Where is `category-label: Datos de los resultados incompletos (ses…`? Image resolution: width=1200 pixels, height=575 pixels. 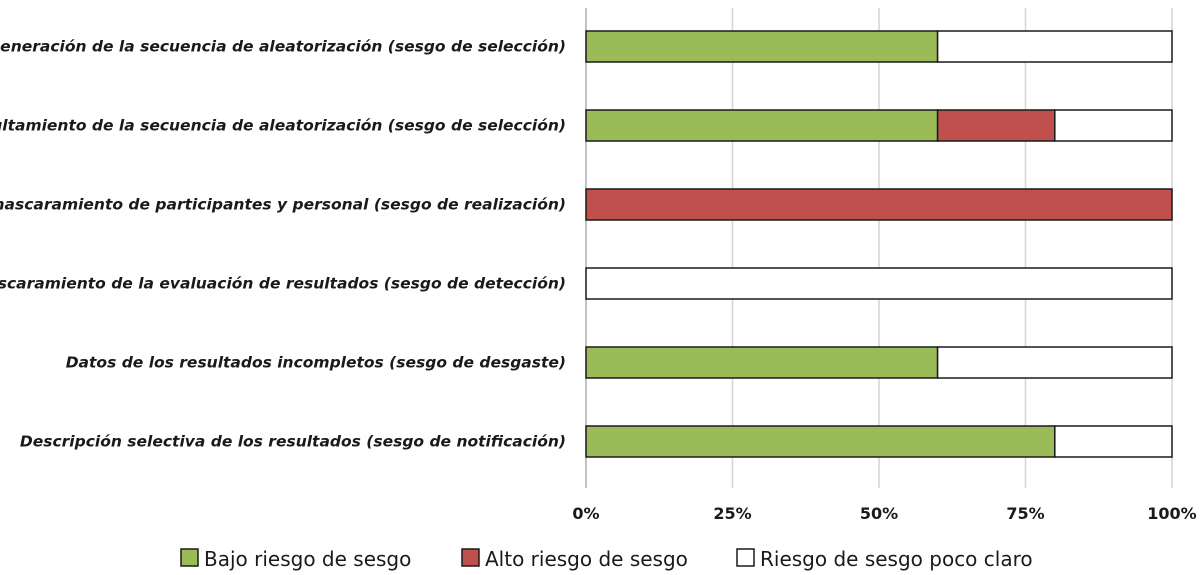 category-label: Datos de los resultados incompletos (ses… is located at coordinates (316, 363).